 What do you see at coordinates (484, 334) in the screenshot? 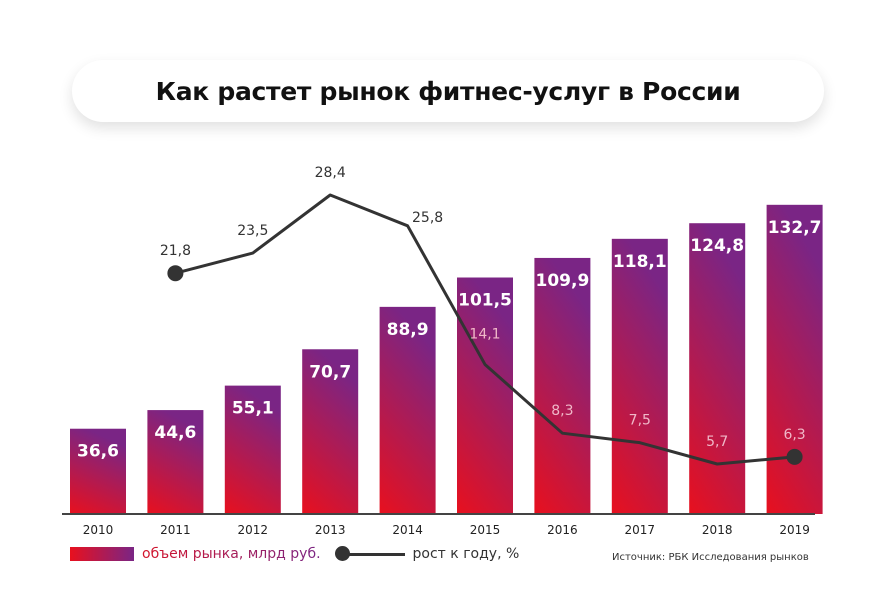
I see `line-value-label: 14,1` at bounding box center [484, 334].